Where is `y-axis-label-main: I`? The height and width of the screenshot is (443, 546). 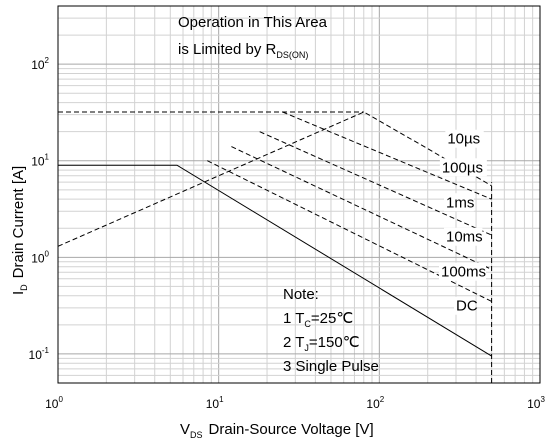 y-axis-label-main: I is located at coordinates (18, 293).